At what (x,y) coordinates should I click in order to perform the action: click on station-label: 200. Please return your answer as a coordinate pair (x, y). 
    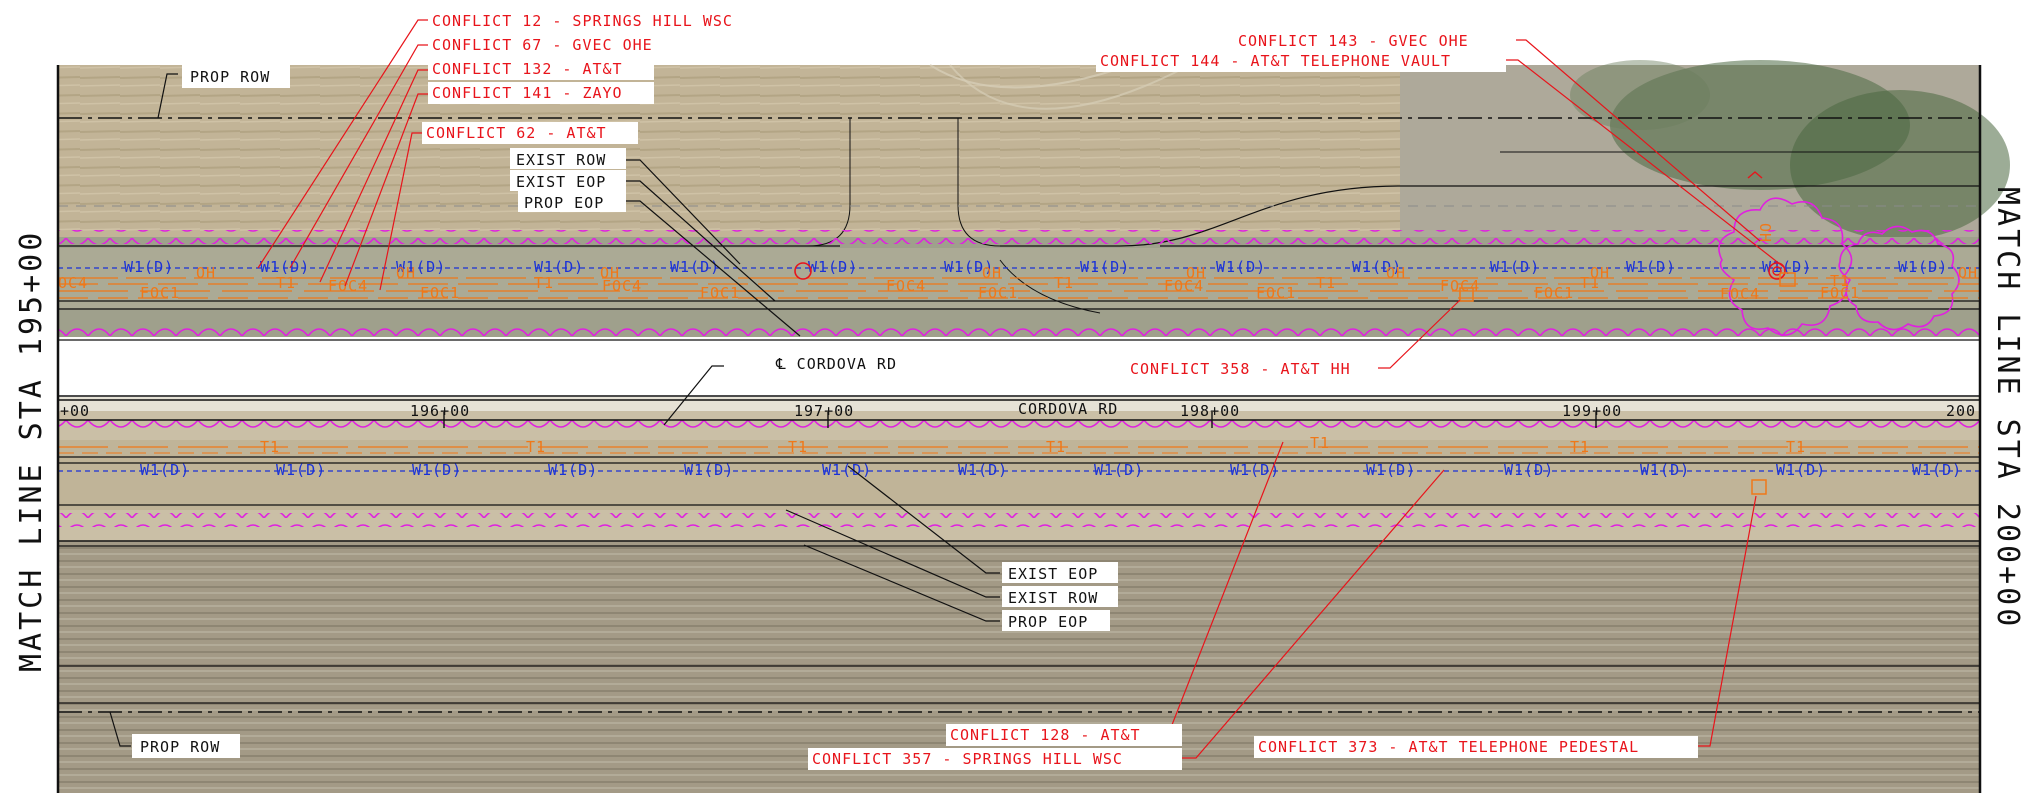
    Looking at the image, I should click on (1961, 411).